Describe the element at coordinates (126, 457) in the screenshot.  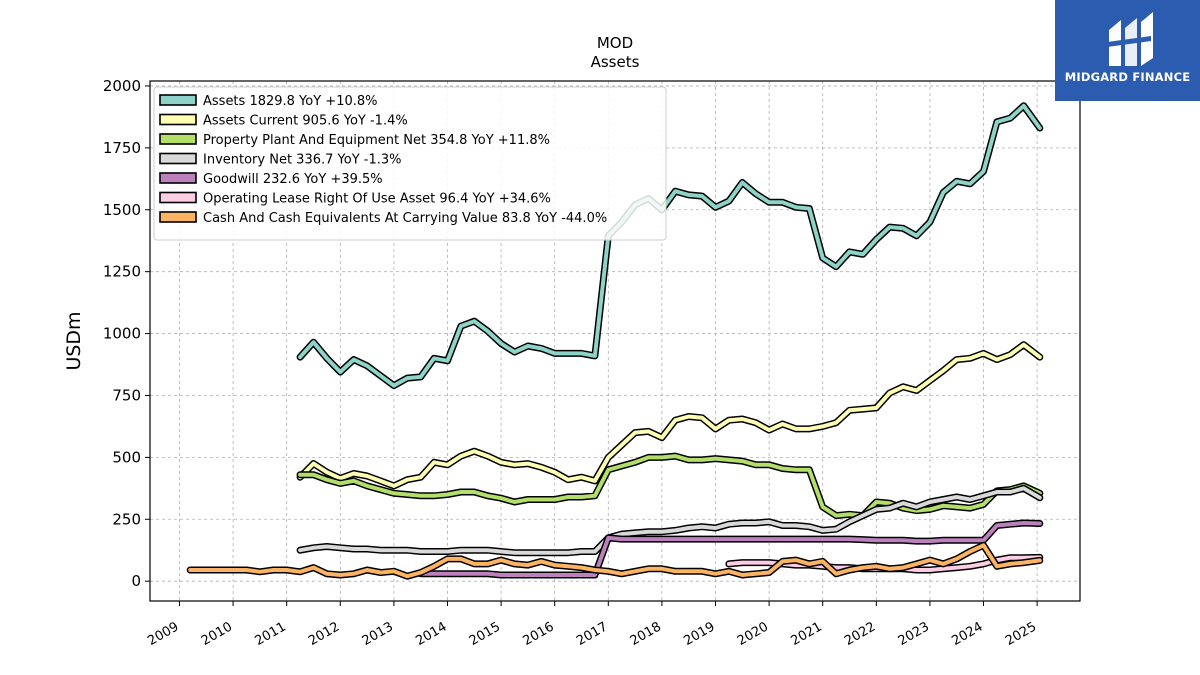
I see `y-tick-label: 500` at that location.